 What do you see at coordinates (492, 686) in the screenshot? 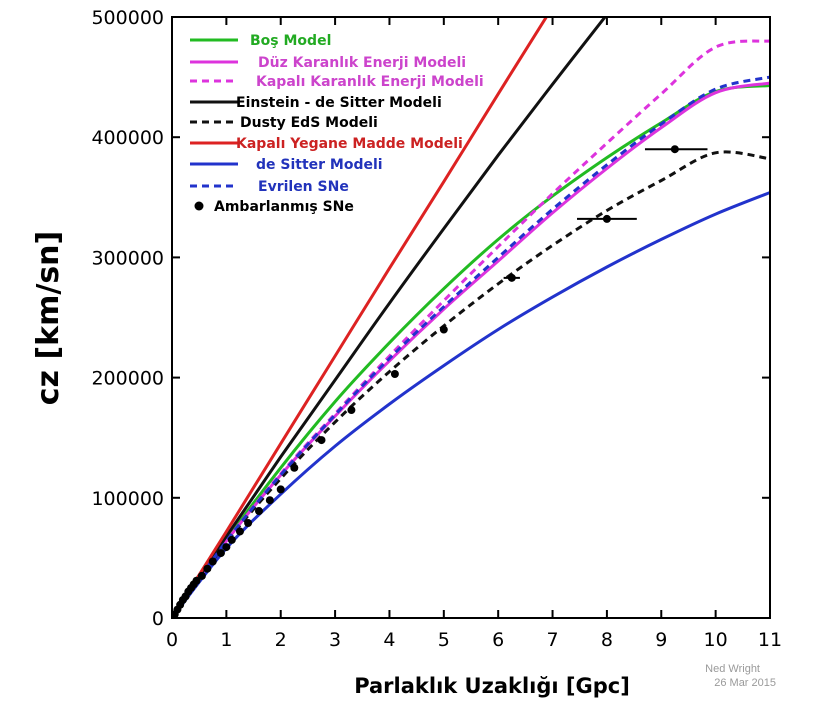
I see `x-axis-title: Parlaklık Uzaklığı [Gpc]` at bounding box center [492, 686].